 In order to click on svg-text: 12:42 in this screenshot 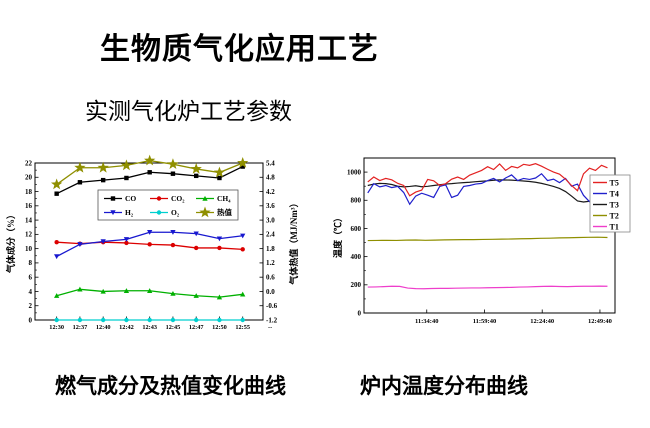, I will do `click(126, 327)`.